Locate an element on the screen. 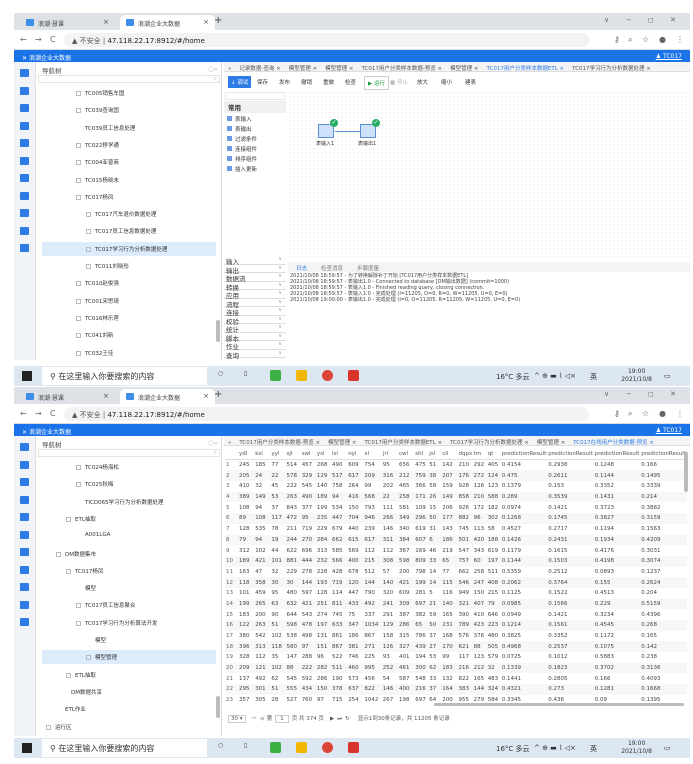 Image resolution: width=693 pixels, height=764 pixels. toolbar-create-table-button: 建表 is located at coordinates (471, 83).